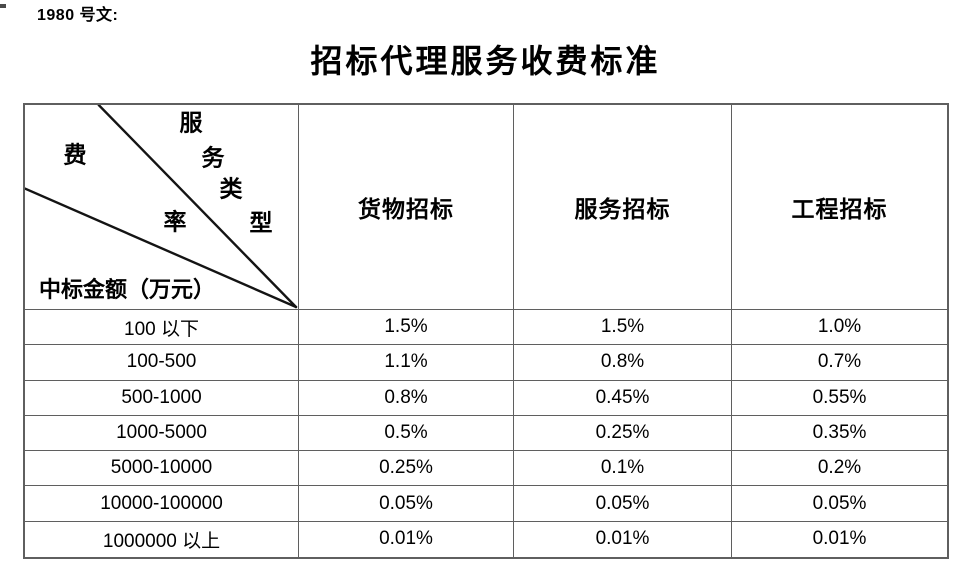 This screenshot has width=976, height=581. What do you see at coordinates (623, 539) in the screenshot?
I see `rate-cell-service: 0.01%` at bounding box center [623, 539].